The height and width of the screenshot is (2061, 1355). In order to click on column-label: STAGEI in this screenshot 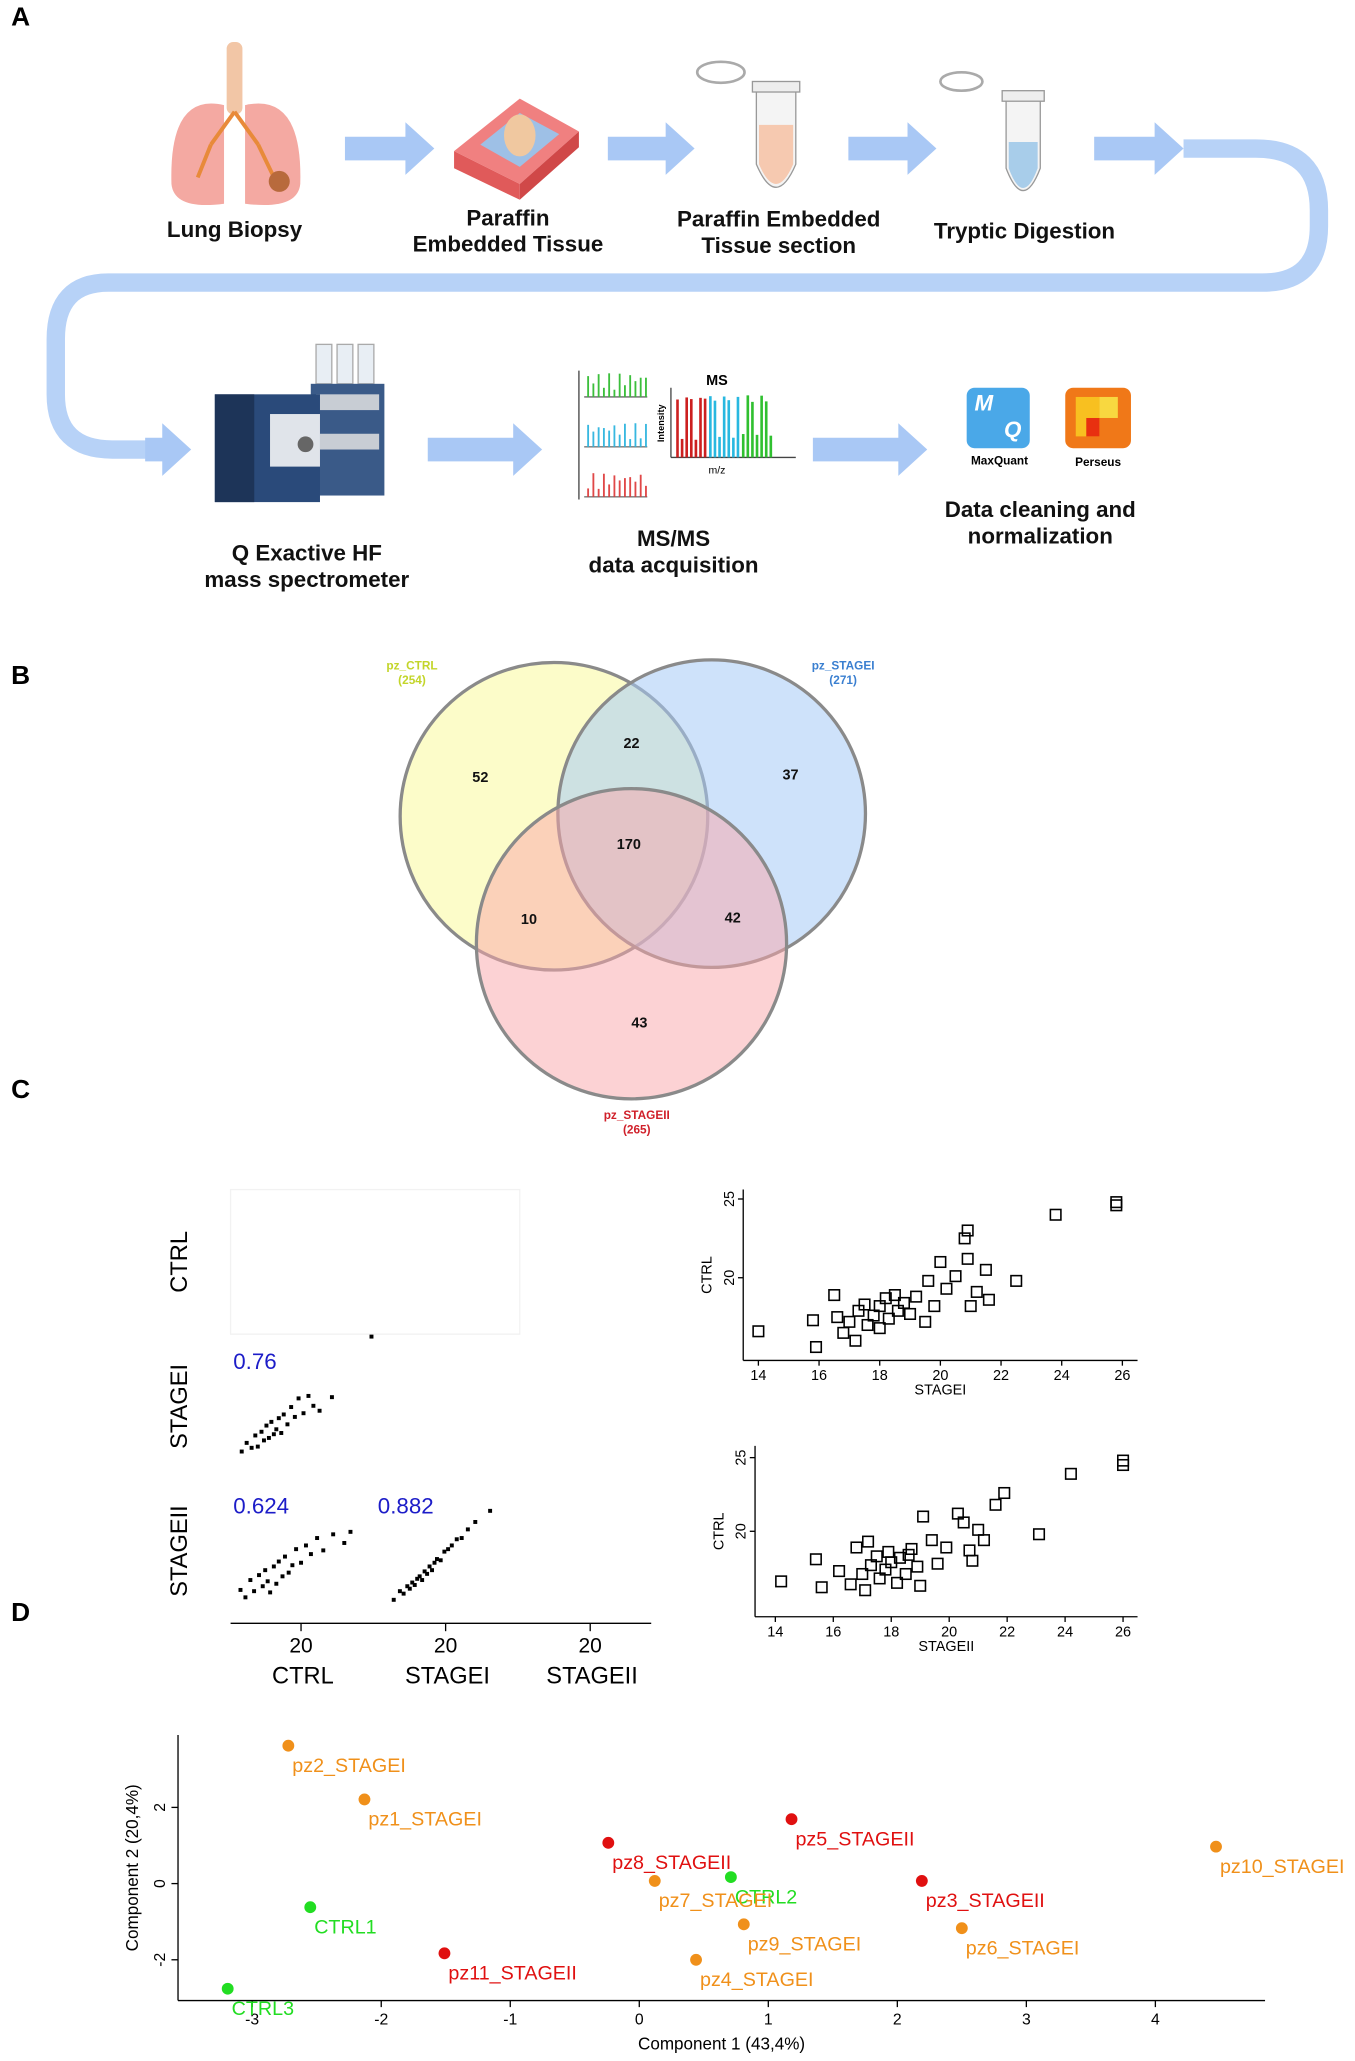, I will do `click(447, 1676)`.